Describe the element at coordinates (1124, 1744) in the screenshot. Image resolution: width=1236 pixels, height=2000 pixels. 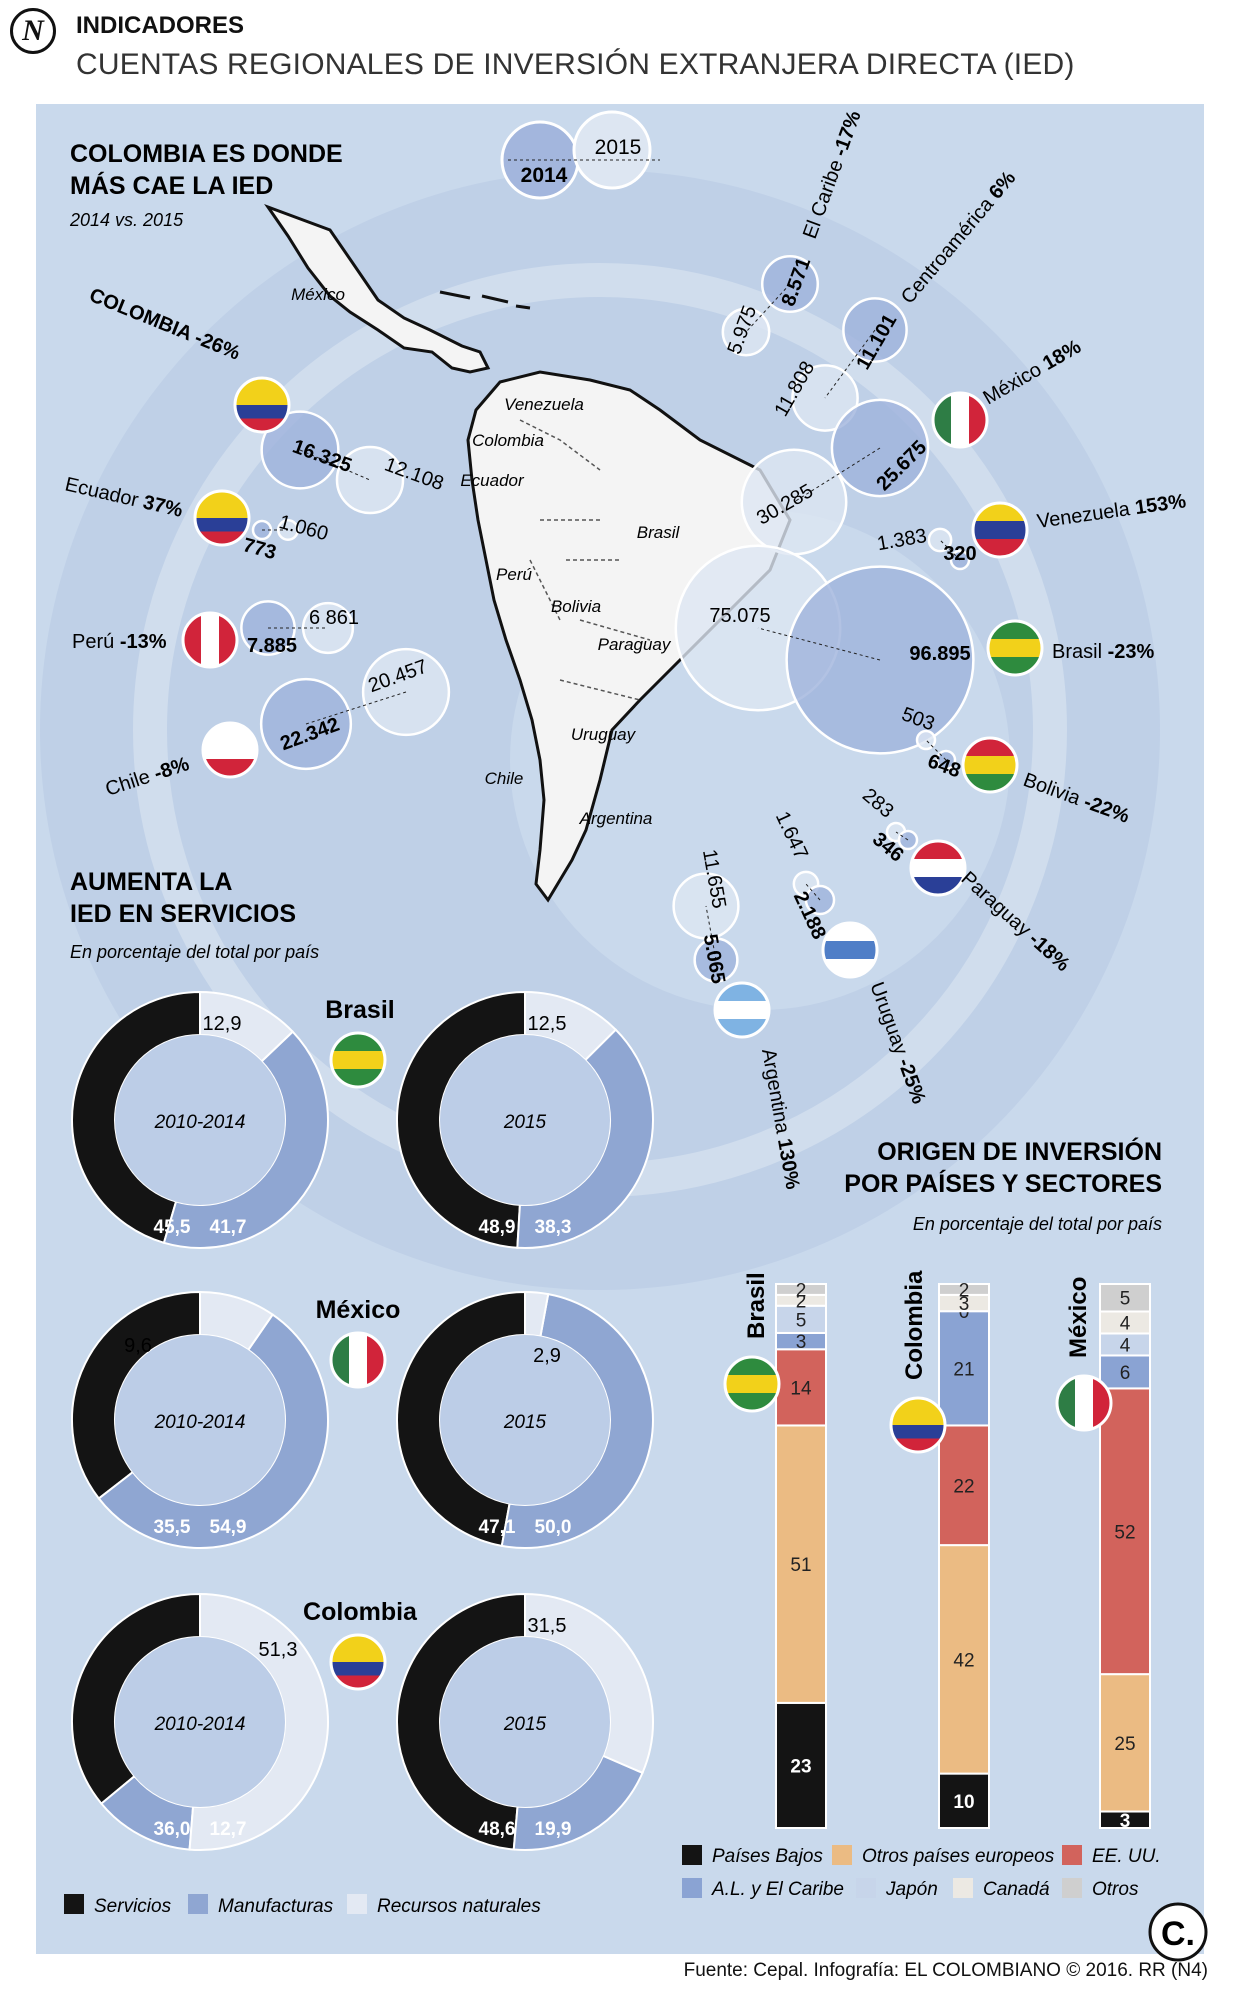
I see `bar-value: 25` at that location.